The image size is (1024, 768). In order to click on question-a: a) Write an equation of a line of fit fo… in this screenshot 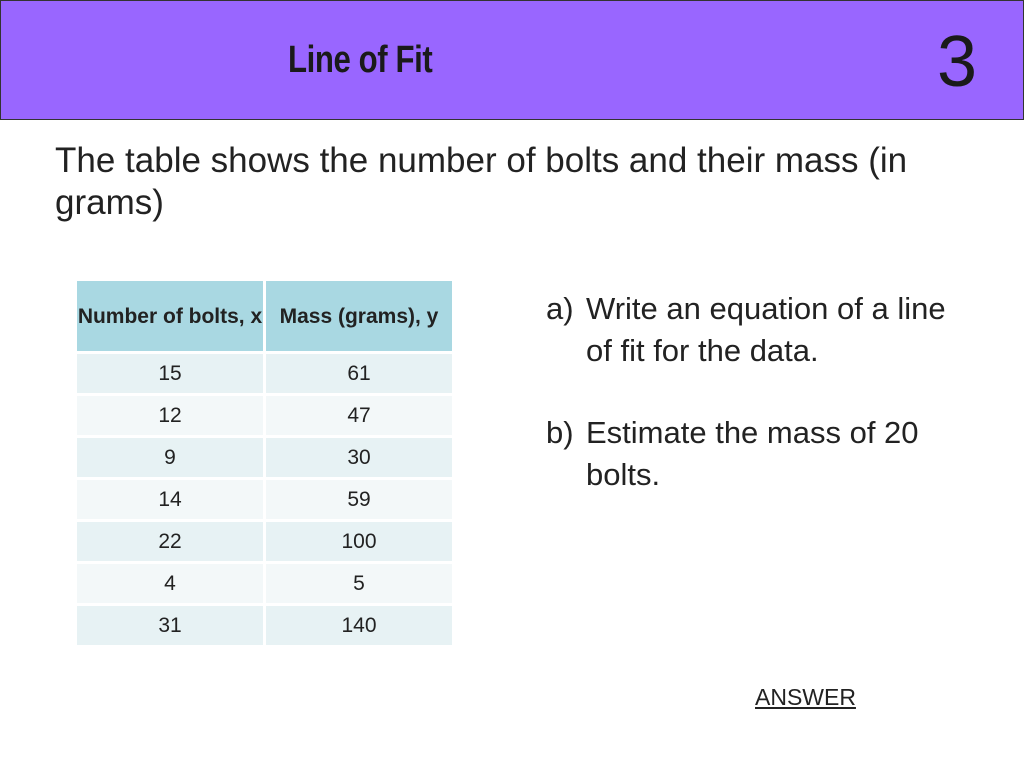, I will do `click(761, 330)`.